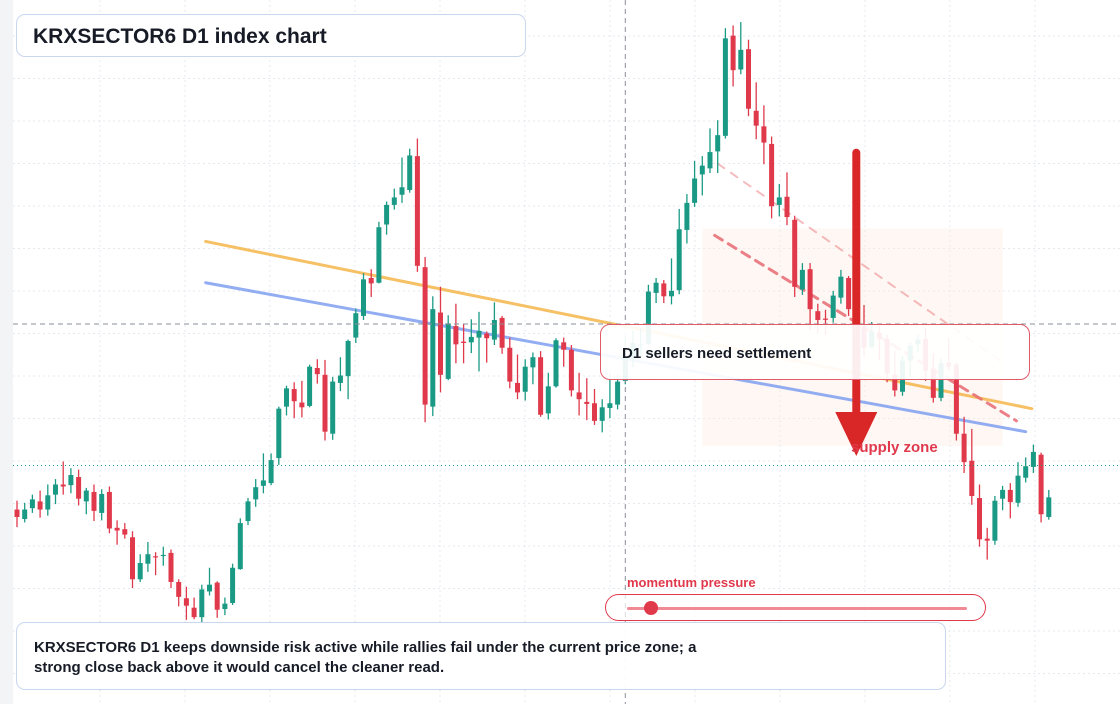 The width and height of the screenshot is (1120, 704). I want to click on callout-card: D1 sellers need settlement, so click(815, 352).